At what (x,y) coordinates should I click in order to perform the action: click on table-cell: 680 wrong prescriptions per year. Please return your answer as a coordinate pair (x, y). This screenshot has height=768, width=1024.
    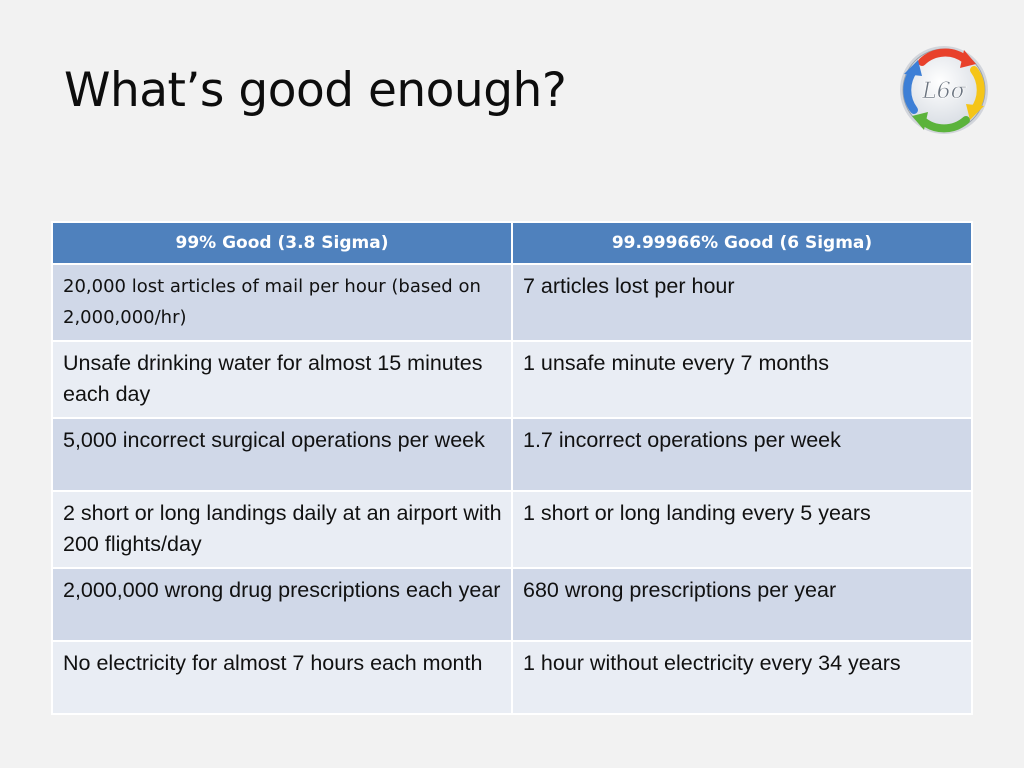
    Looking at the image, I should click on (742, 604).